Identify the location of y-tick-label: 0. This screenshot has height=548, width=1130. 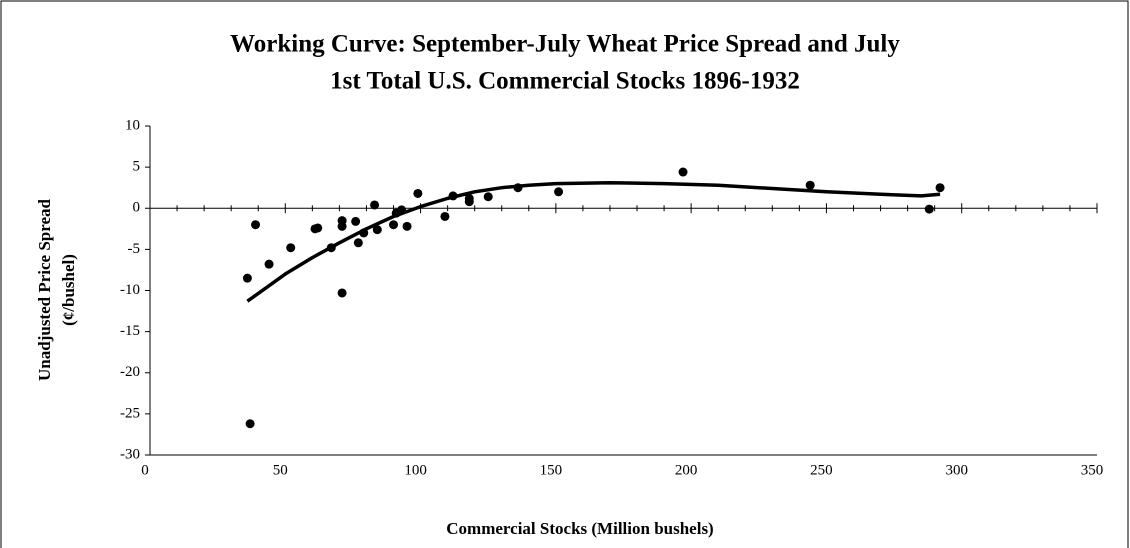
(137, 208).